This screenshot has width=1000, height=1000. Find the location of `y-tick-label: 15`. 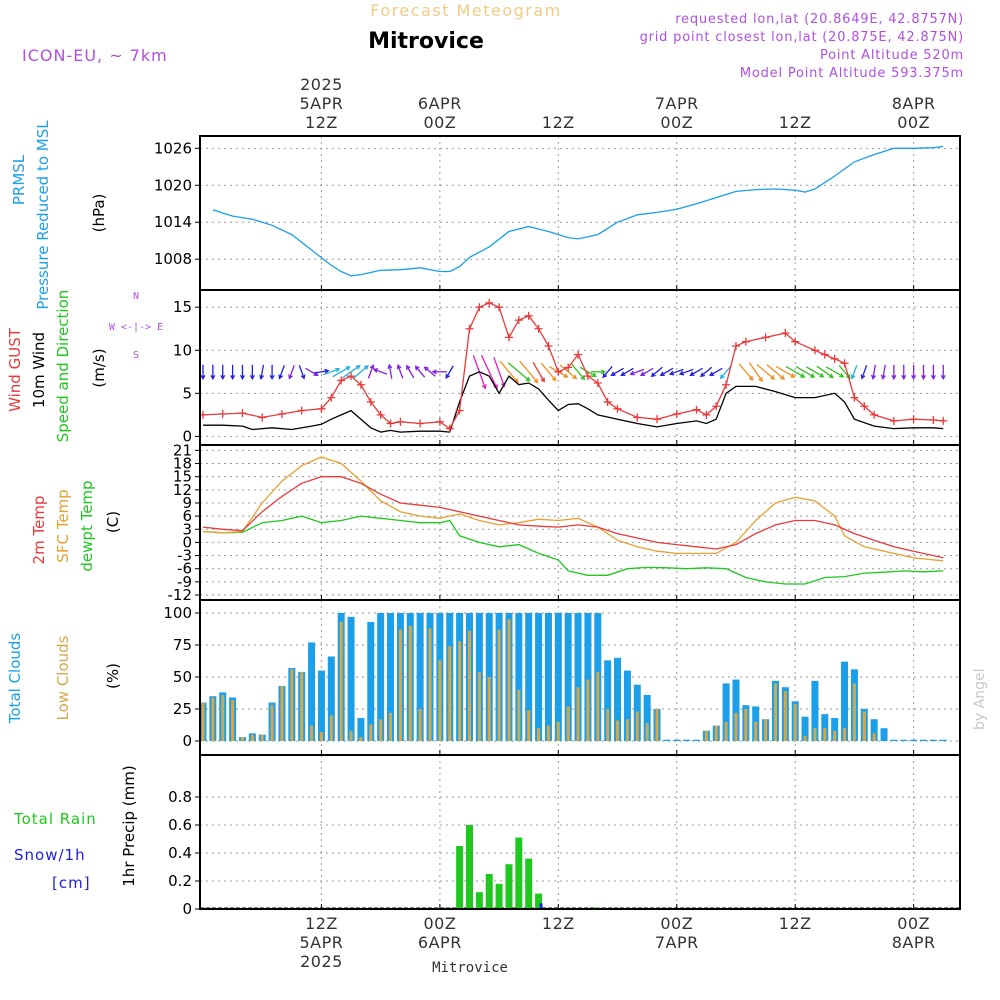

y-tick-label: 15 is located at coordinates (182, 307).